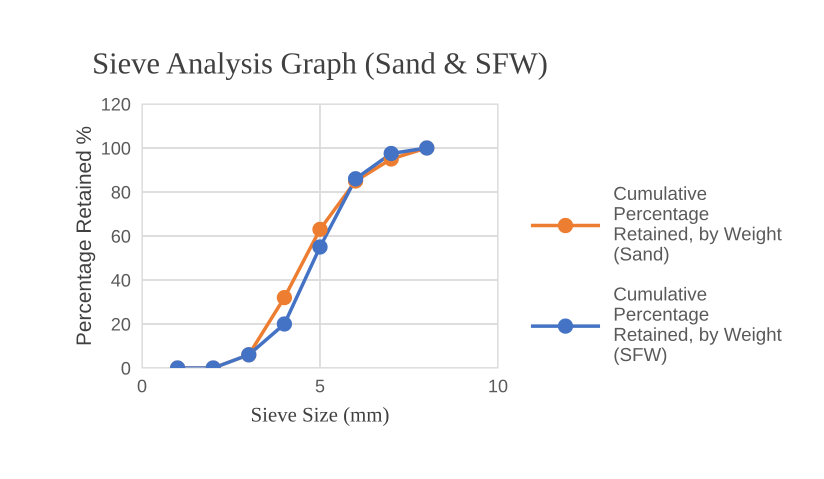 The image size is (824, 479). Describe the element at coordinates (121, 324) in the screenshot. I see `y-tick-label: 20` at that location.